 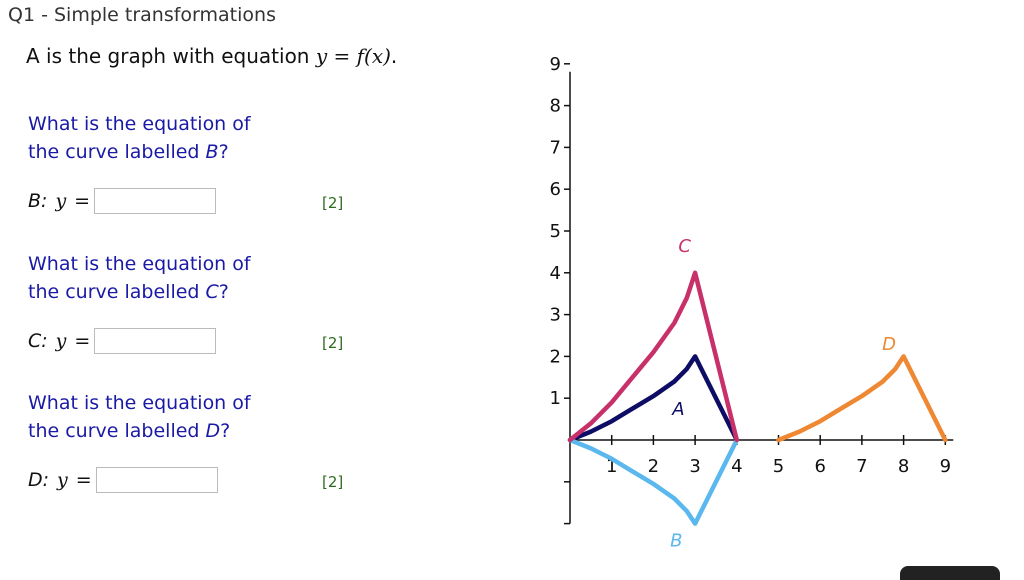 What do you see at coordinates (139, 264) in the screenshot?
I see `question-c-line1: What is the equation of` at bounding box center [139, 264].